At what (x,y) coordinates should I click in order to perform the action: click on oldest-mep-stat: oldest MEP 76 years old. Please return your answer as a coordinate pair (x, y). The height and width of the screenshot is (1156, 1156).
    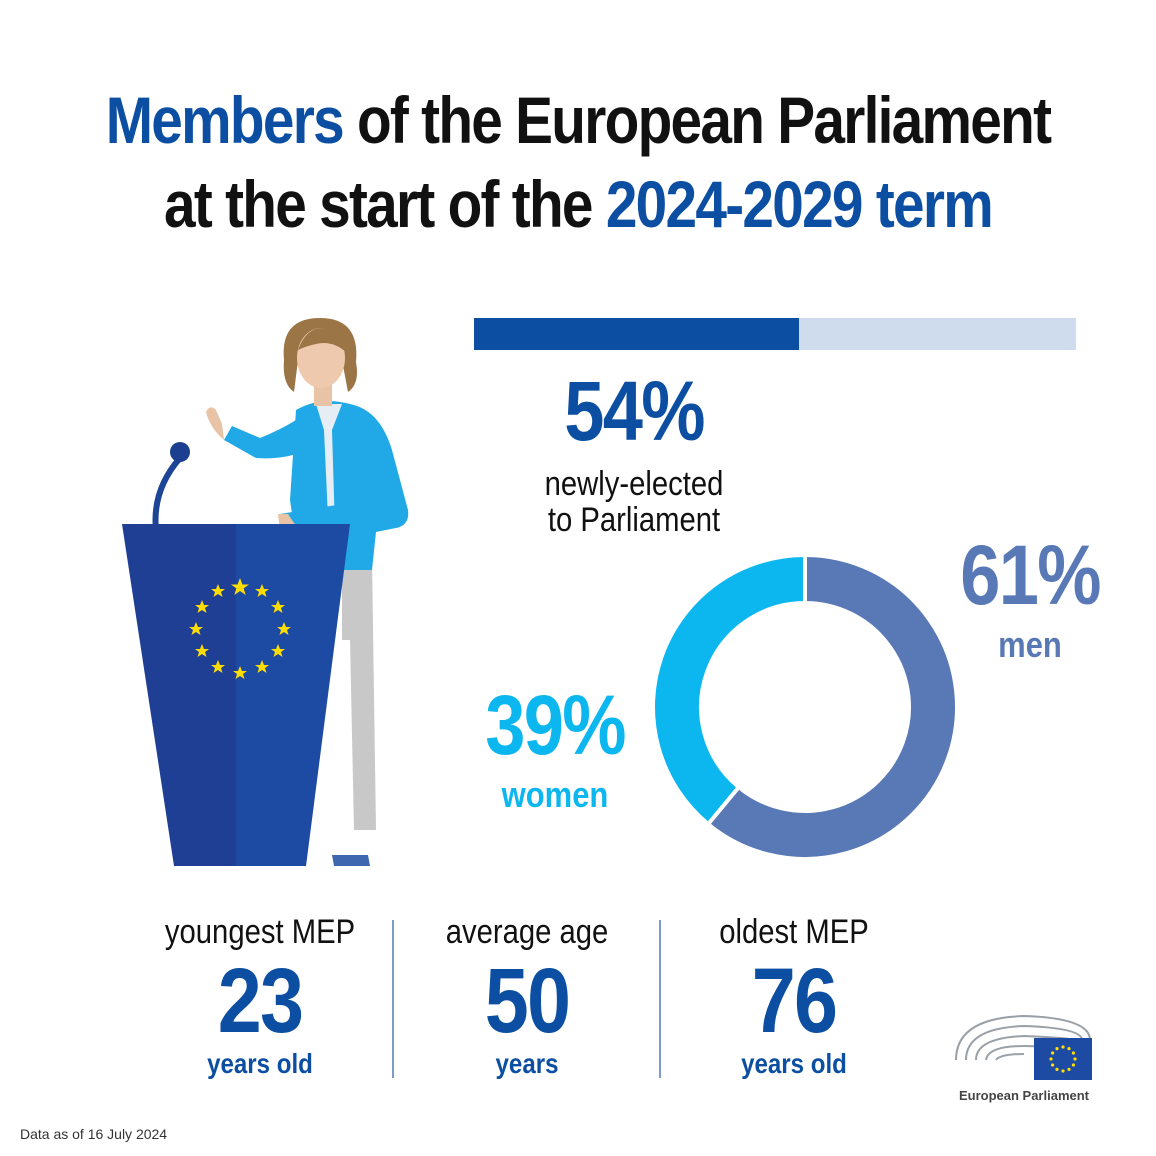
    Looking at the image, I should click on (794, 996).